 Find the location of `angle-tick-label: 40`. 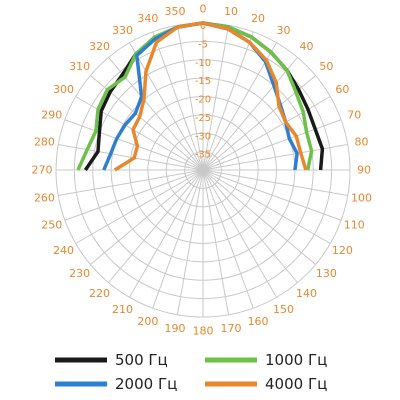

angle-tick-label: 40 is located at coordinates (306, 46).